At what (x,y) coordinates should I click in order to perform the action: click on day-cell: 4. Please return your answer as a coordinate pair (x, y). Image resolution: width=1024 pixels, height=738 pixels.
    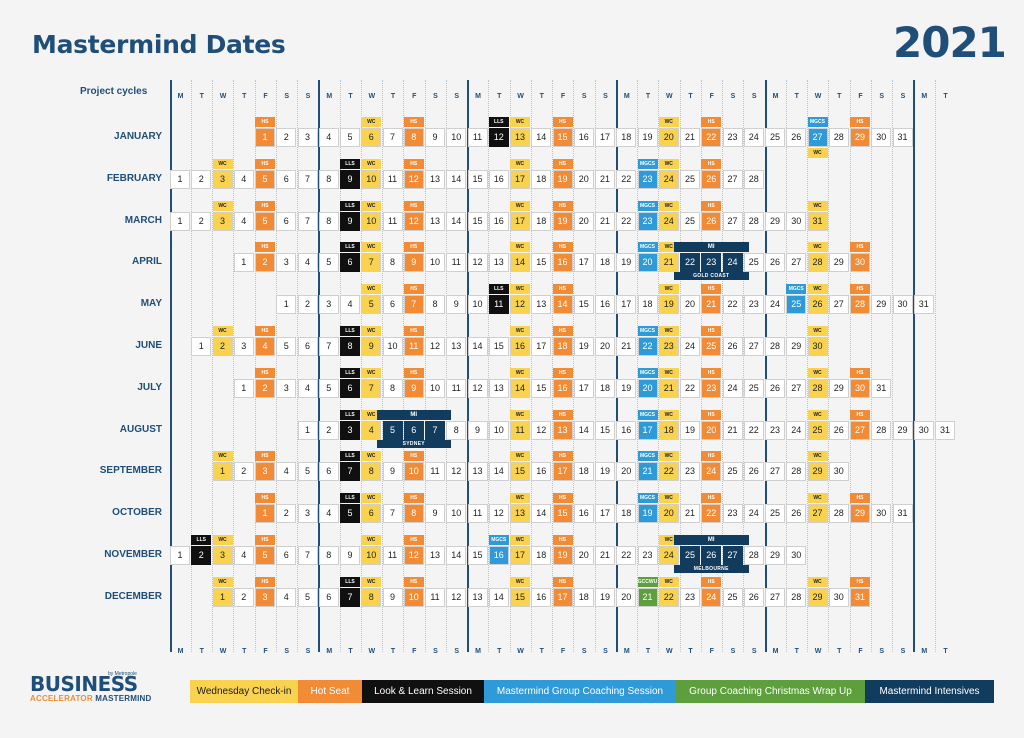
    Looking at the image, I should click on (265, 346).